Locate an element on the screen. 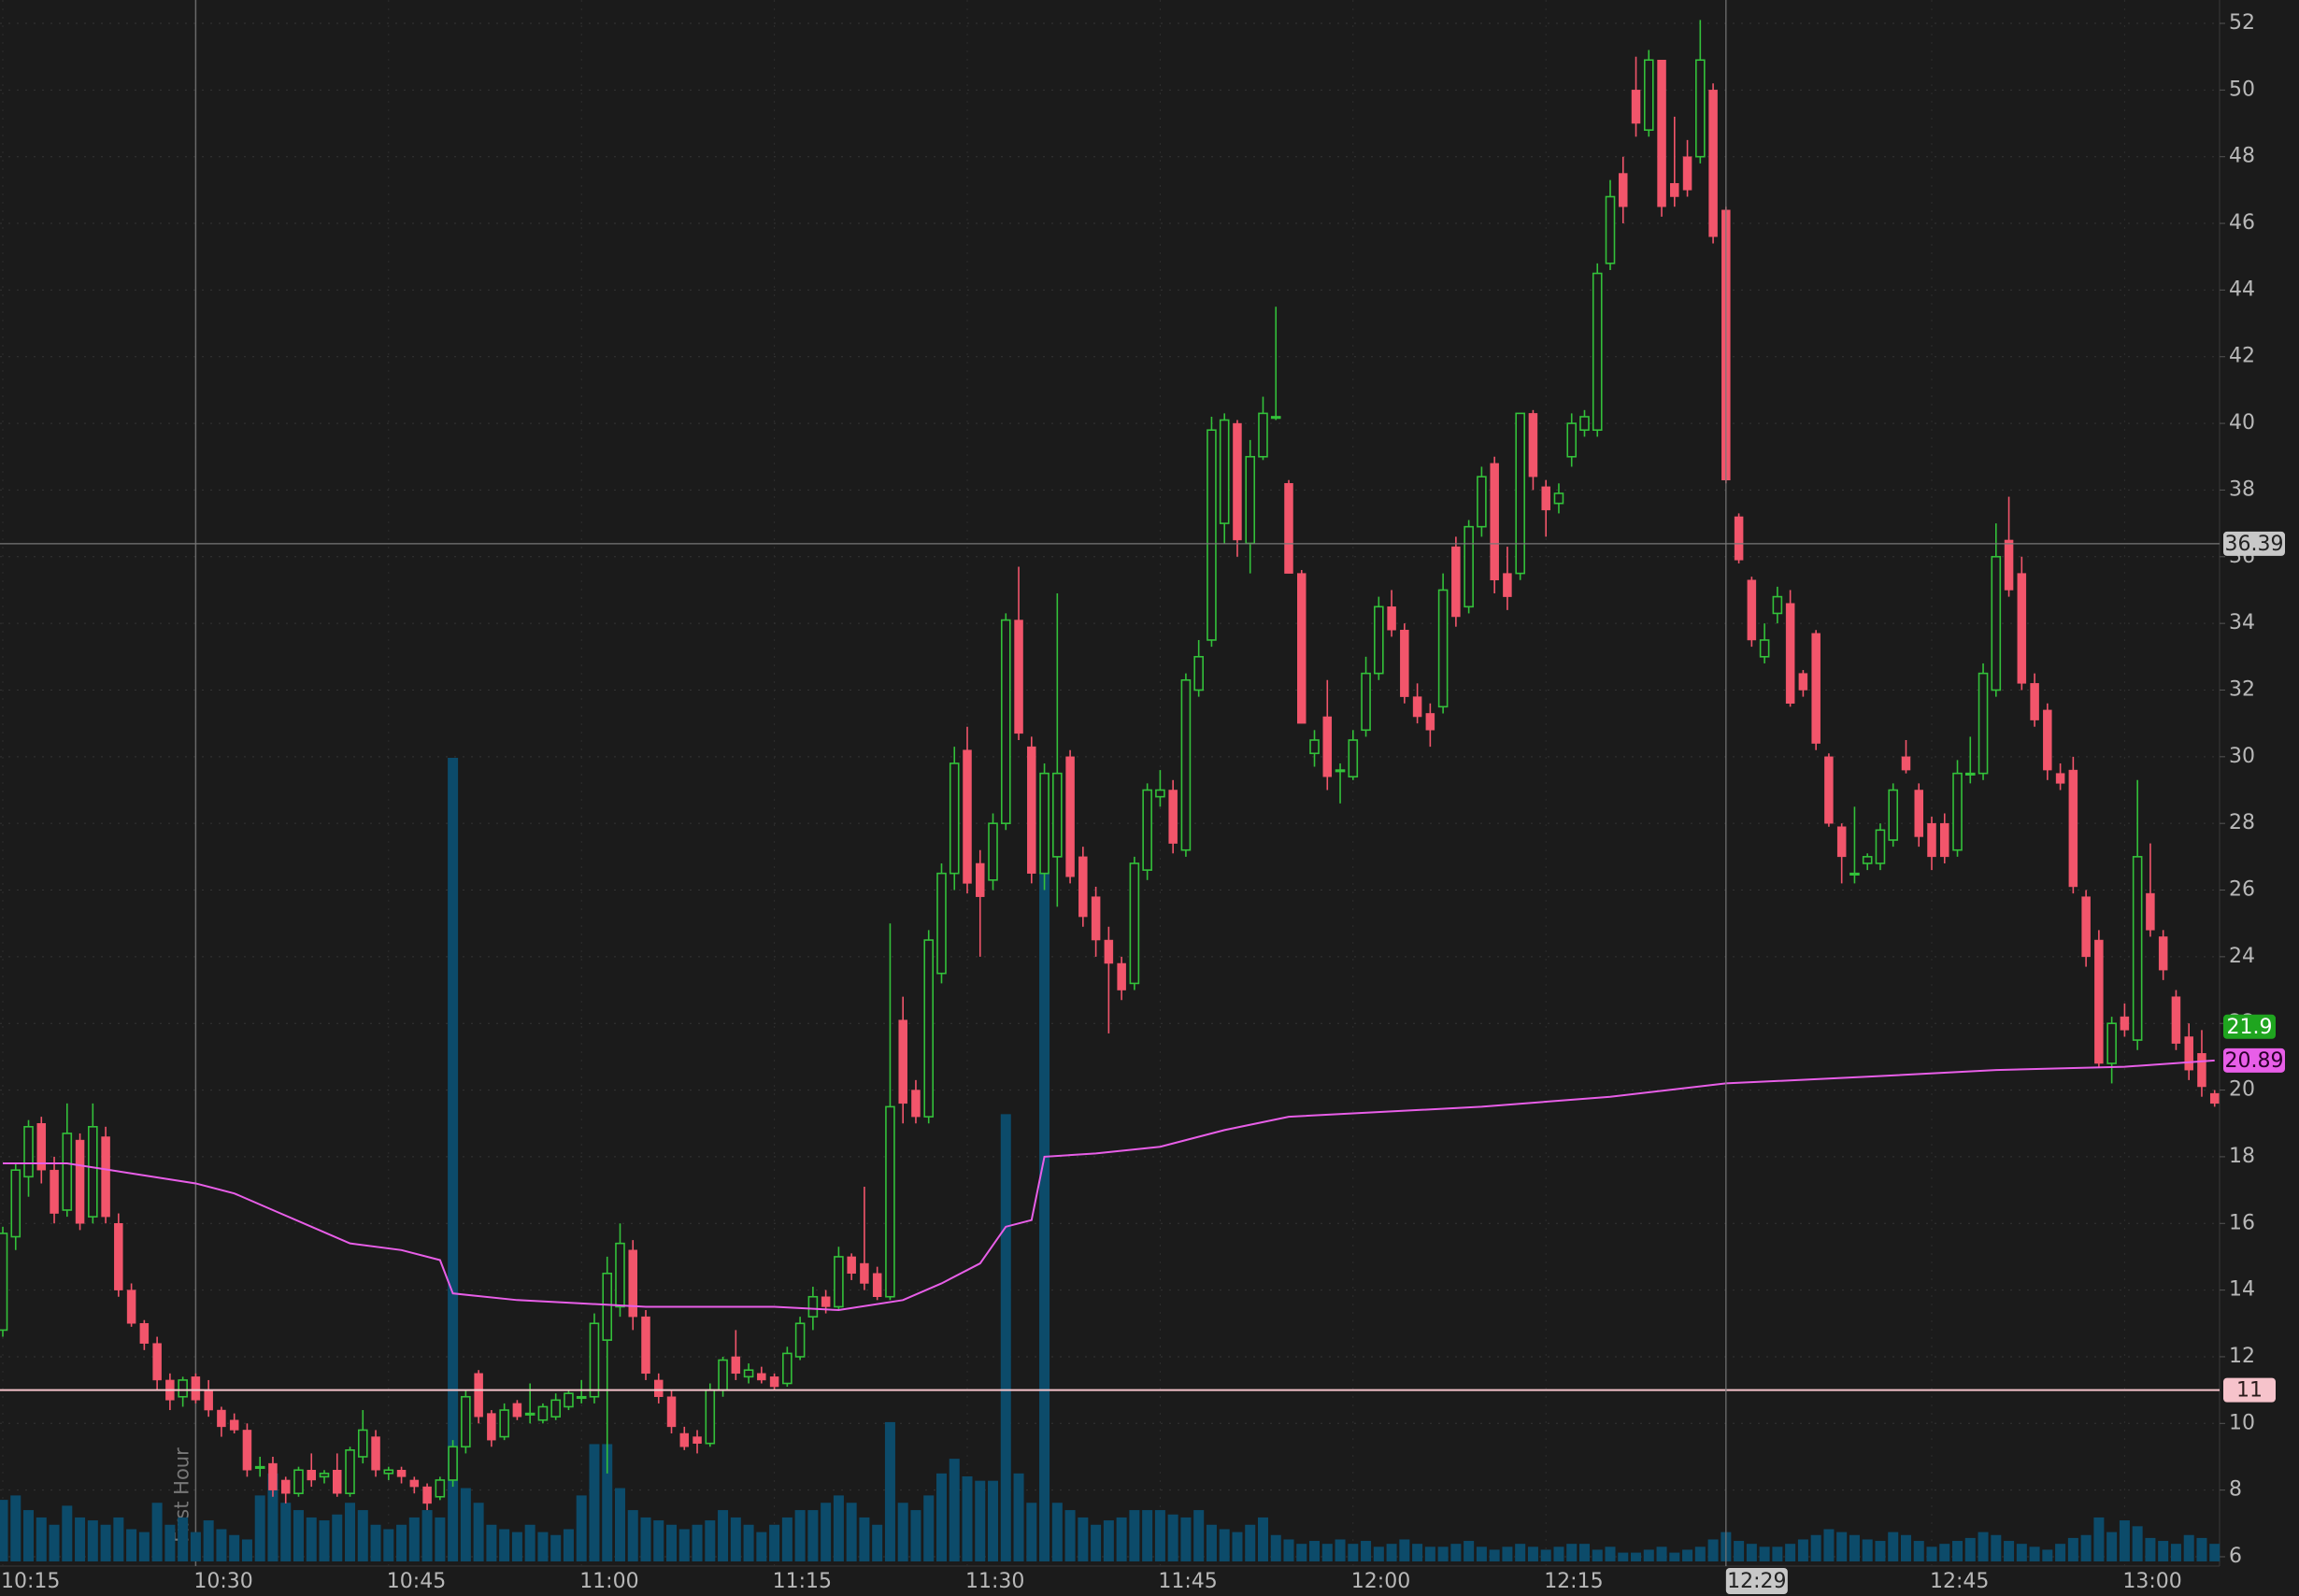  y-tick-label: 30 is located at coordinates (2242, 756).